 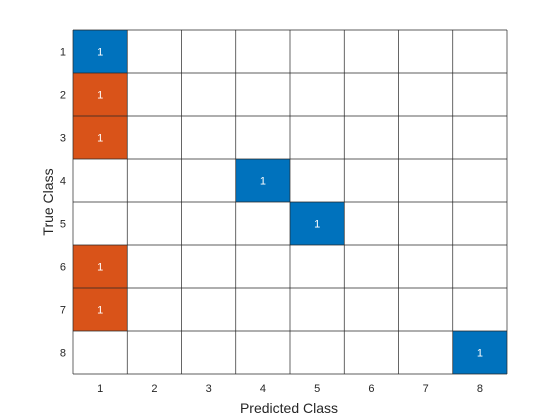 What do you see at coordinates (263, 389) in the screenshot?
I see `x-tick-label-4: 4` at bounding box center [263, 389].